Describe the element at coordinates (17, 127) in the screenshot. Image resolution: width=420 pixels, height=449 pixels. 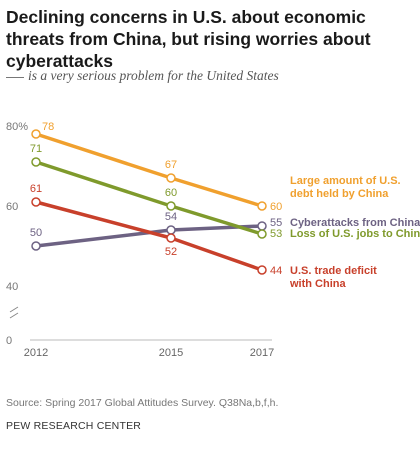
I see `y-tick-label: 80%` at that location.